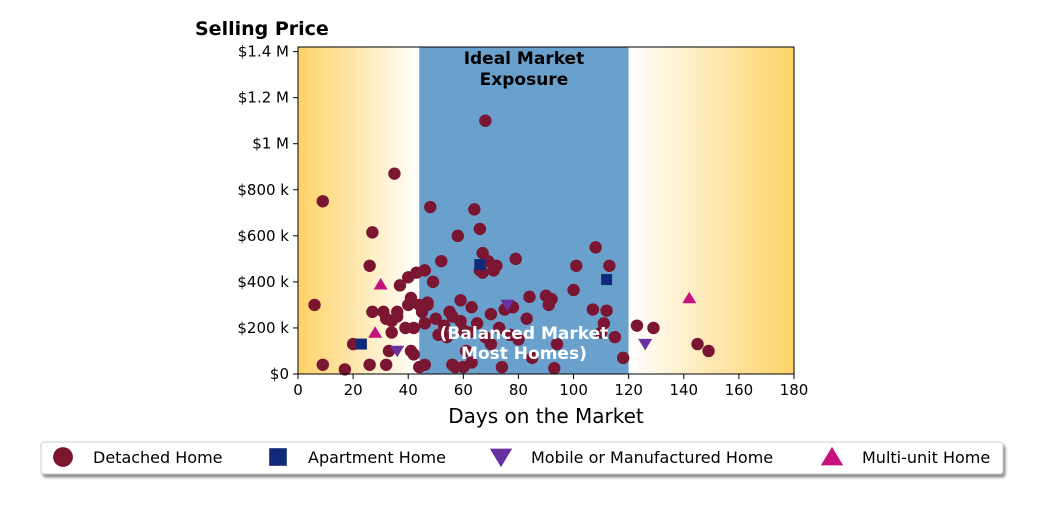 This screenshot has width=1042, height=513. What do you see at coordinates (652, 457) in the screenshot?
I see `legend-label: Mobile or Manufactured Home` at bounding box center [652, 457].